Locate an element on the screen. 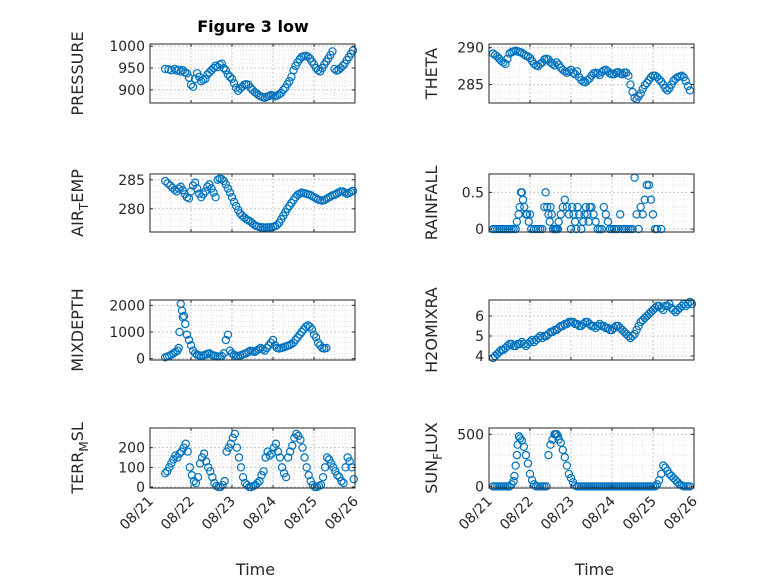 The image size is (778, 583). axes-box is located at coordinates (252, 73).